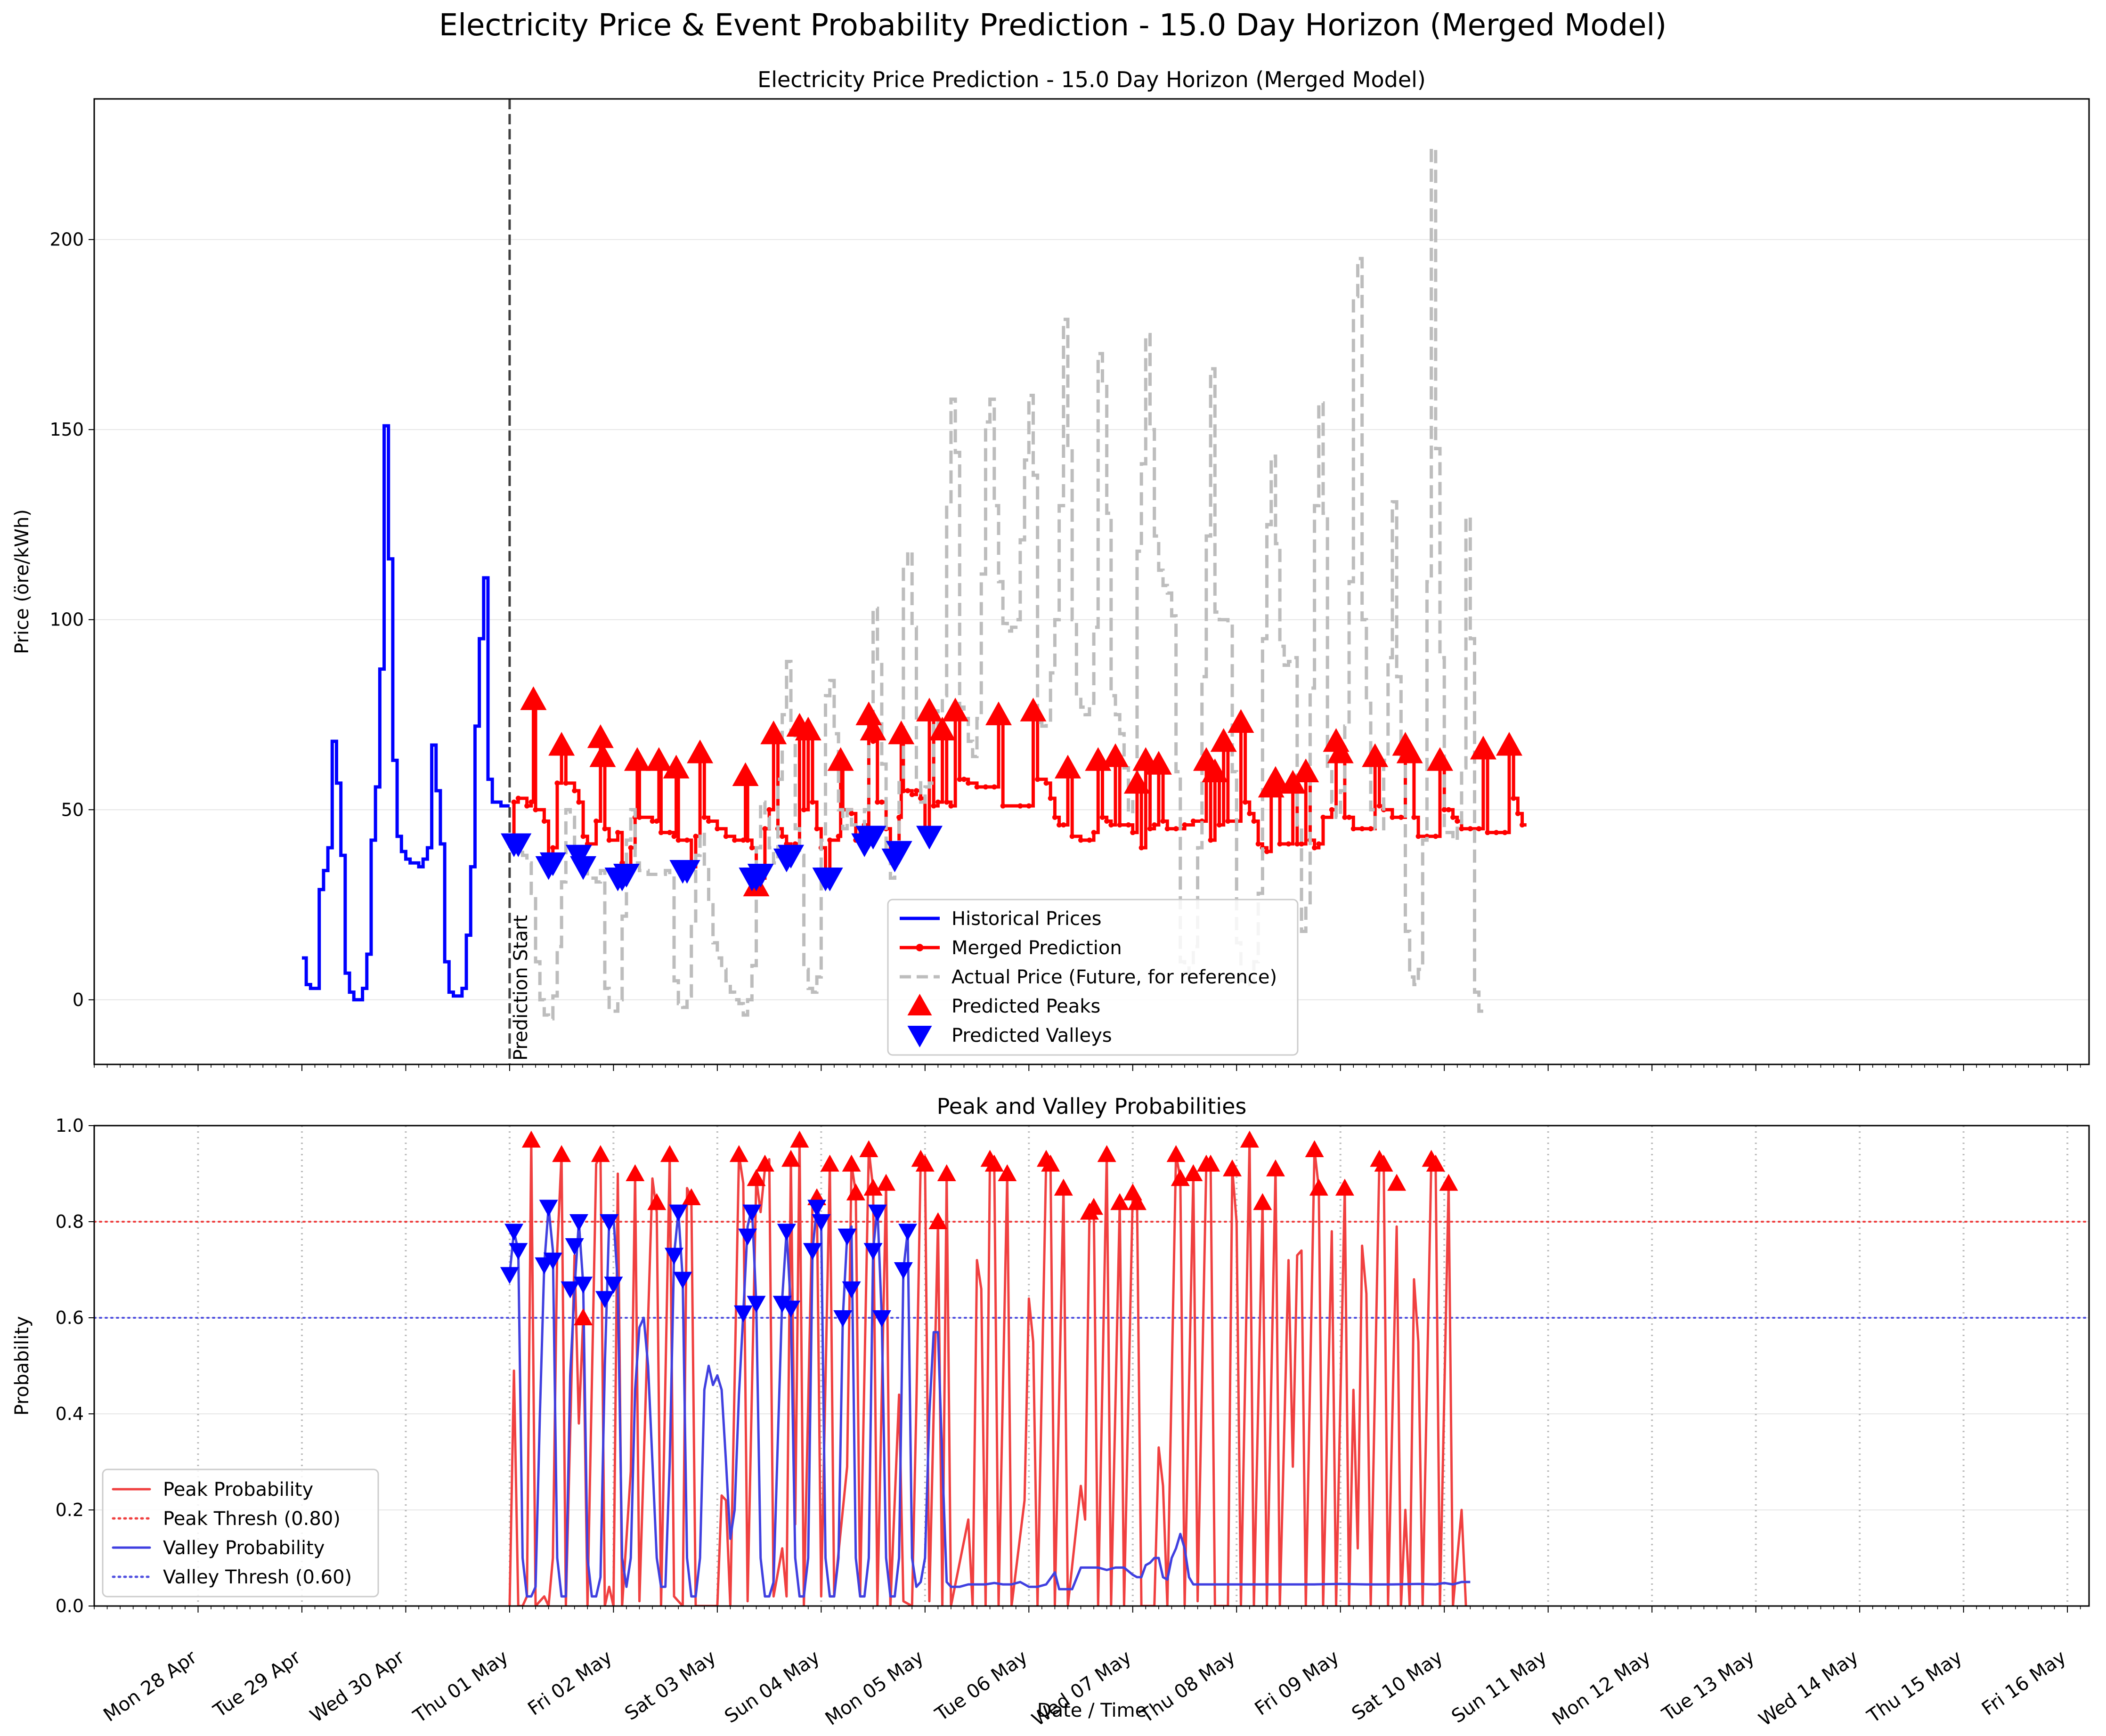 This screenshot has width=2106, height=1736. What do you see at coordinates (70, 1606) in the screenshot?
I see `prob-ytick-label: 0.0` at bounding box center [70, 1606].